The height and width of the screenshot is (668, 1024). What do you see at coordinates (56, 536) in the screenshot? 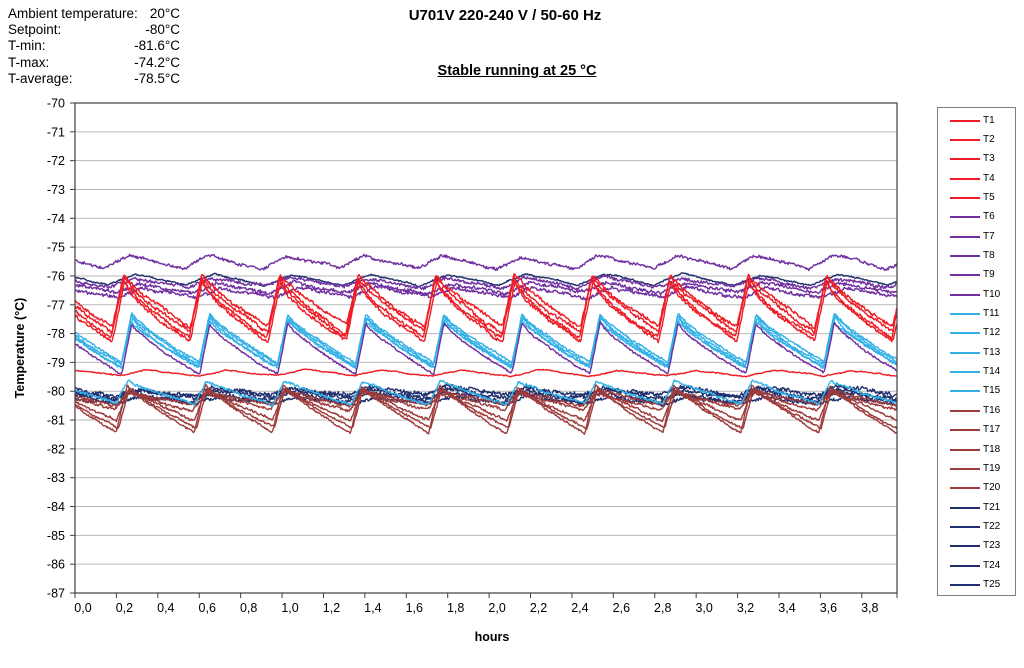
I see `y-tick-label: -85` at bounding box center [56, 536].